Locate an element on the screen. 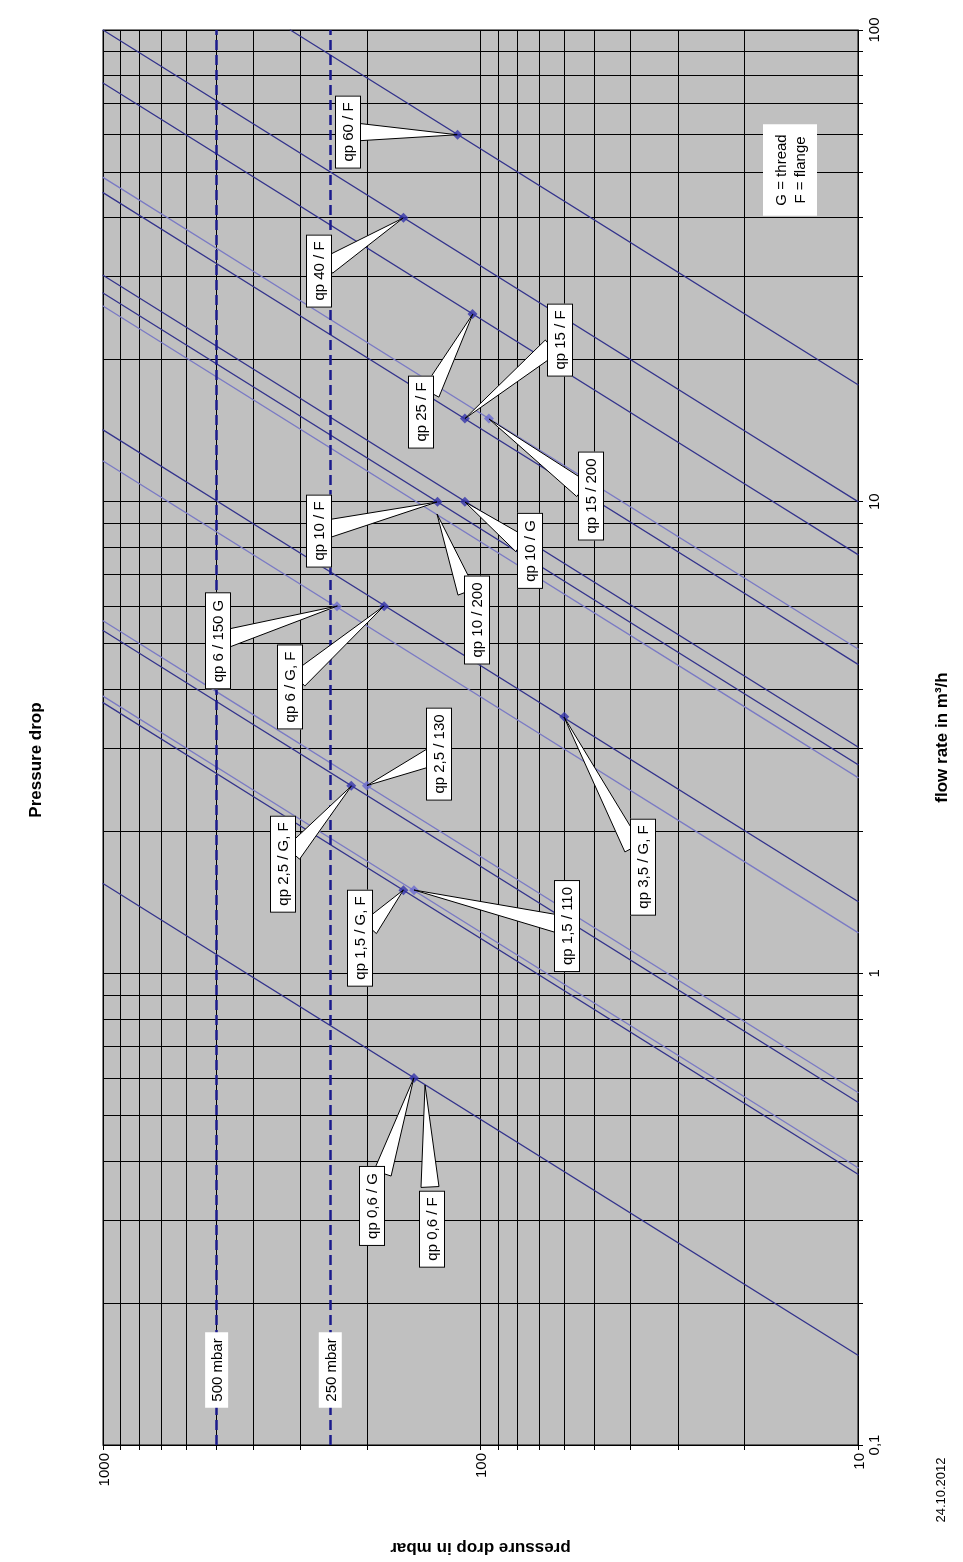 Image resolution: width=963 pixels, height=1562 pixels. annotation: qp 6 / G, F is located at coordinates (290, 687).